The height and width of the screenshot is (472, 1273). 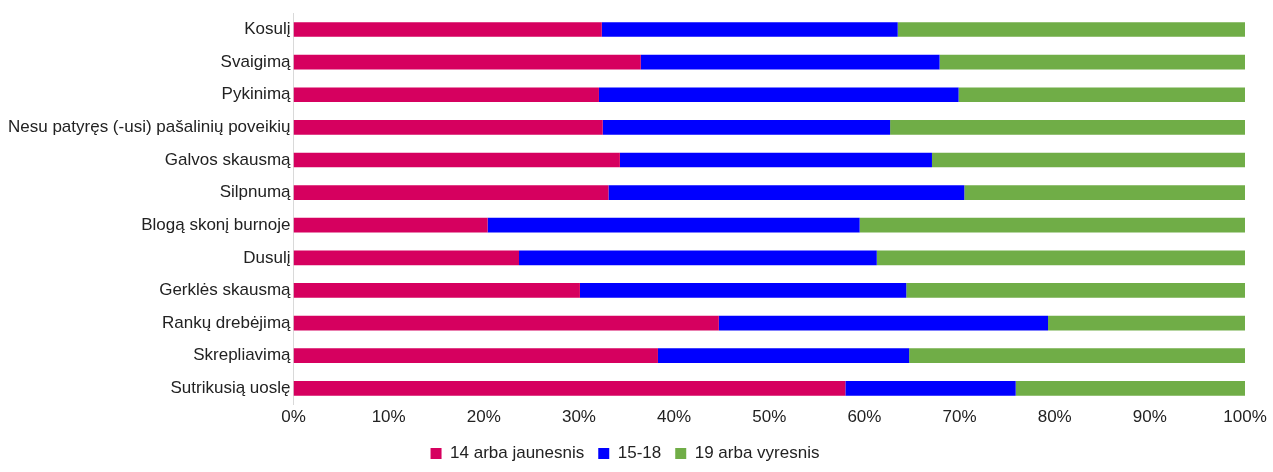 I want to click on y-tick-label: Dusulį, so click(x=267, y=257).